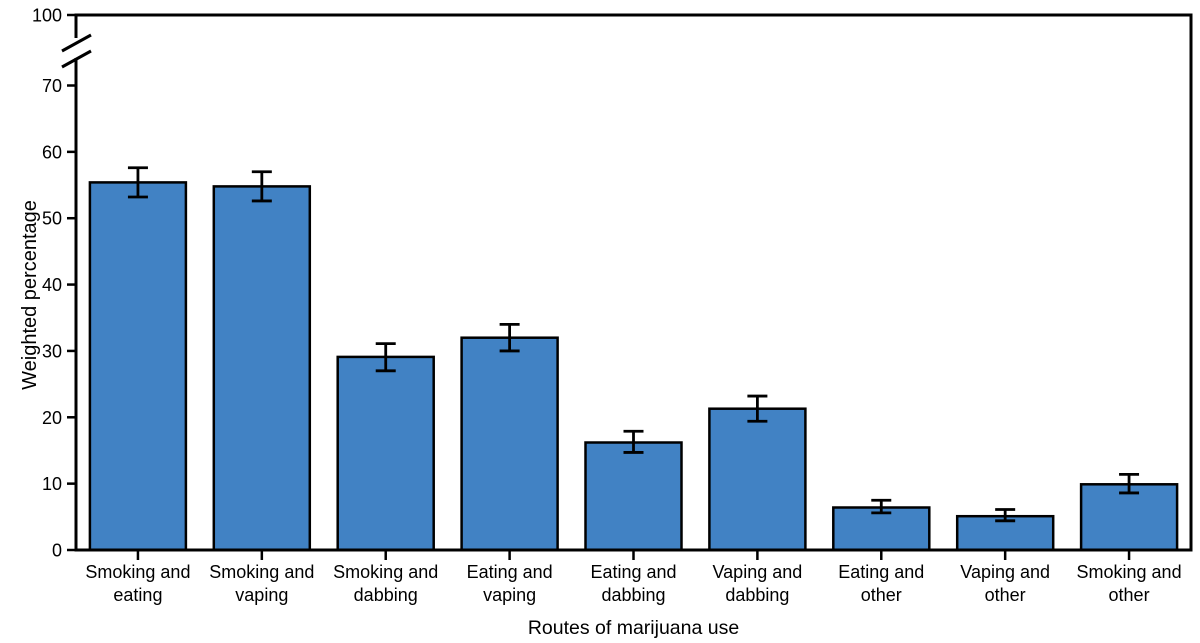 The width and height of the screenshot is (1200, 643). What do you see at coordinates (509, 595) in the screenshot?
I see `x-category-label-eating-and-vaping-line2: vaping` at bounding box center [509, 595].